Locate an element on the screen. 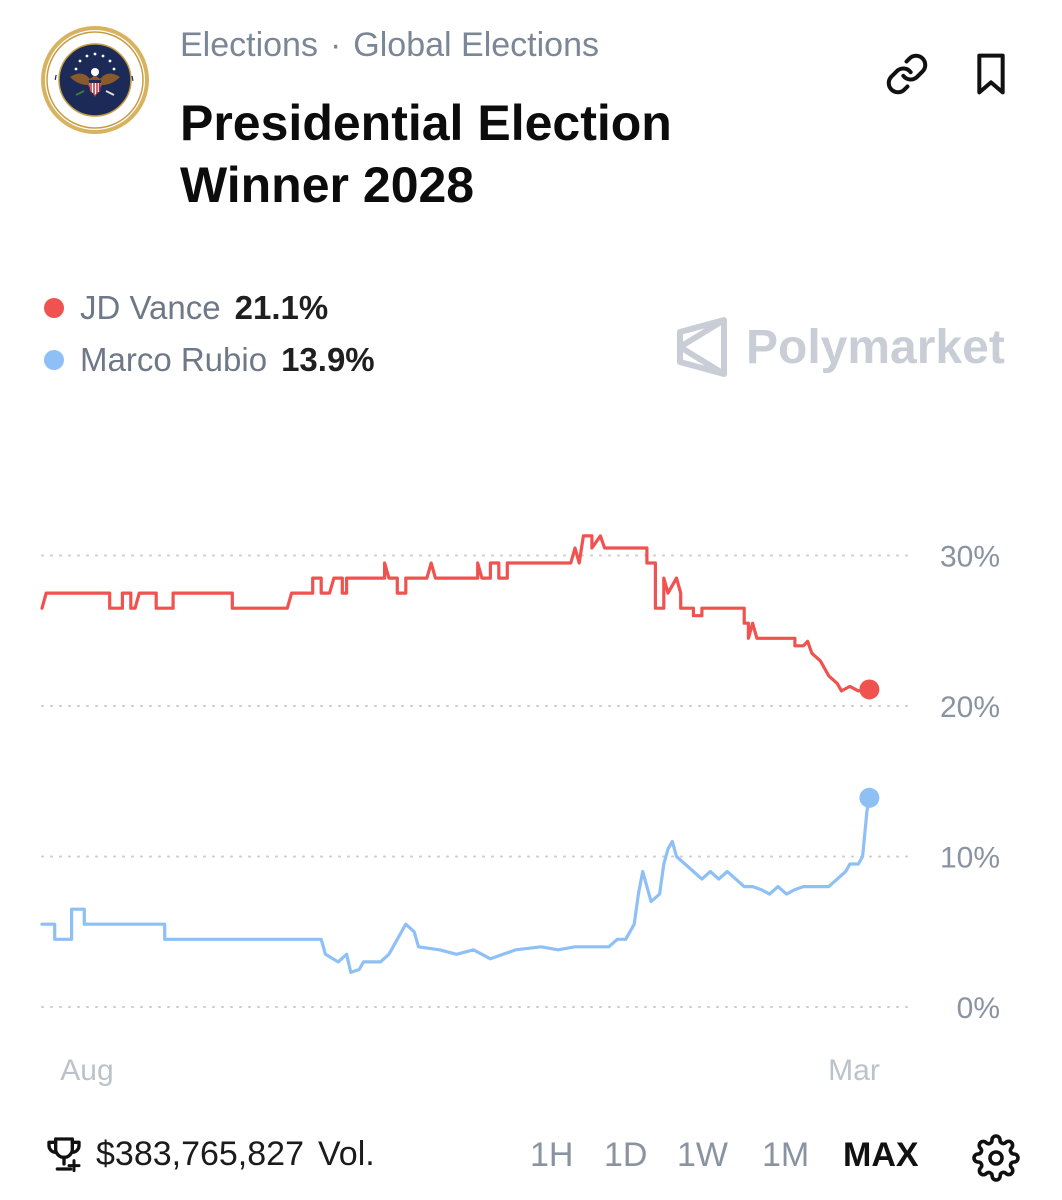 This screenshot has width=1062, height=1200. y-tick-label: 30% is located at coordinates (970, 557).